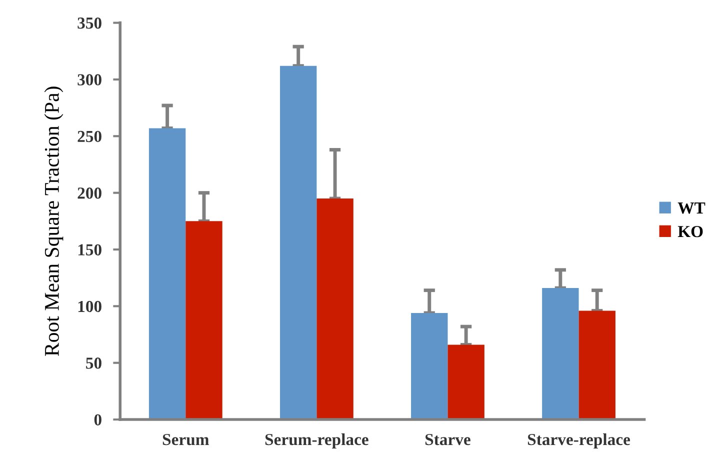 The height and width of the screenshot is (456, 728). I want to click on x-tick-label: Serum-replace, so click(316, 441).